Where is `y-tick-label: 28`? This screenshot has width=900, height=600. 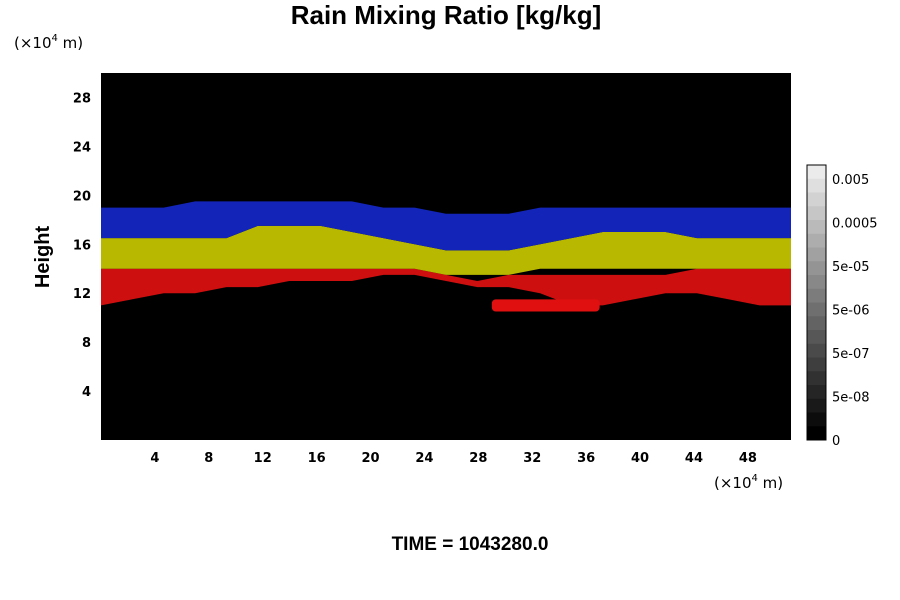
y-tick-label: 28 is located at coordinates (82, 98).